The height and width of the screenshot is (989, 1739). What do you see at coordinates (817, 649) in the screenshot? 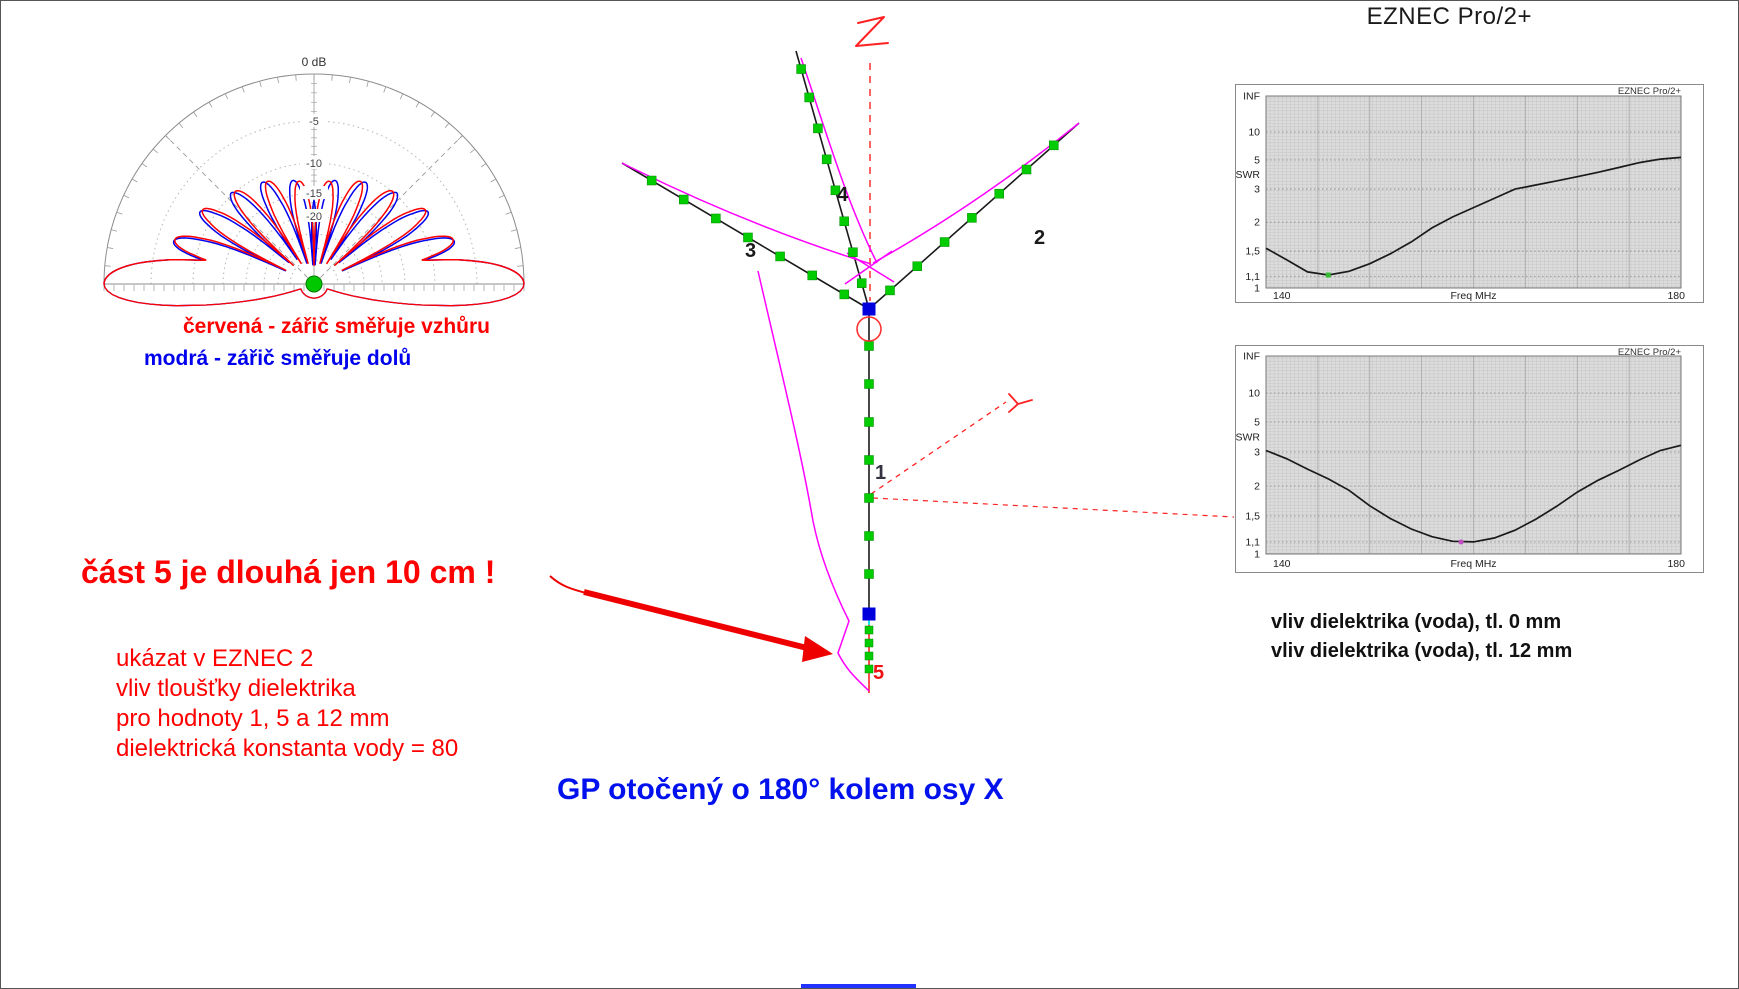
I see `arrow-head` at bounding box center [817, 649].